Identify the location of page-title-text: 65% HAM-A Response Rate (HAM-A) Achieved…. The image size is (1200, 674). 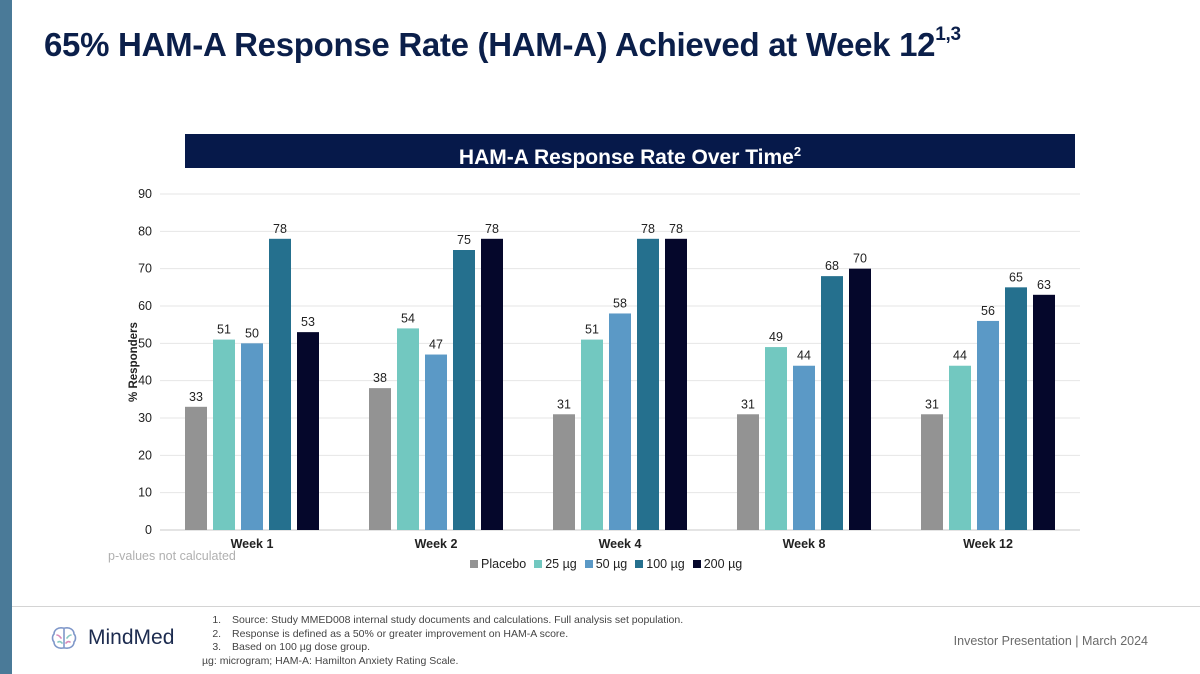
(490, 44).